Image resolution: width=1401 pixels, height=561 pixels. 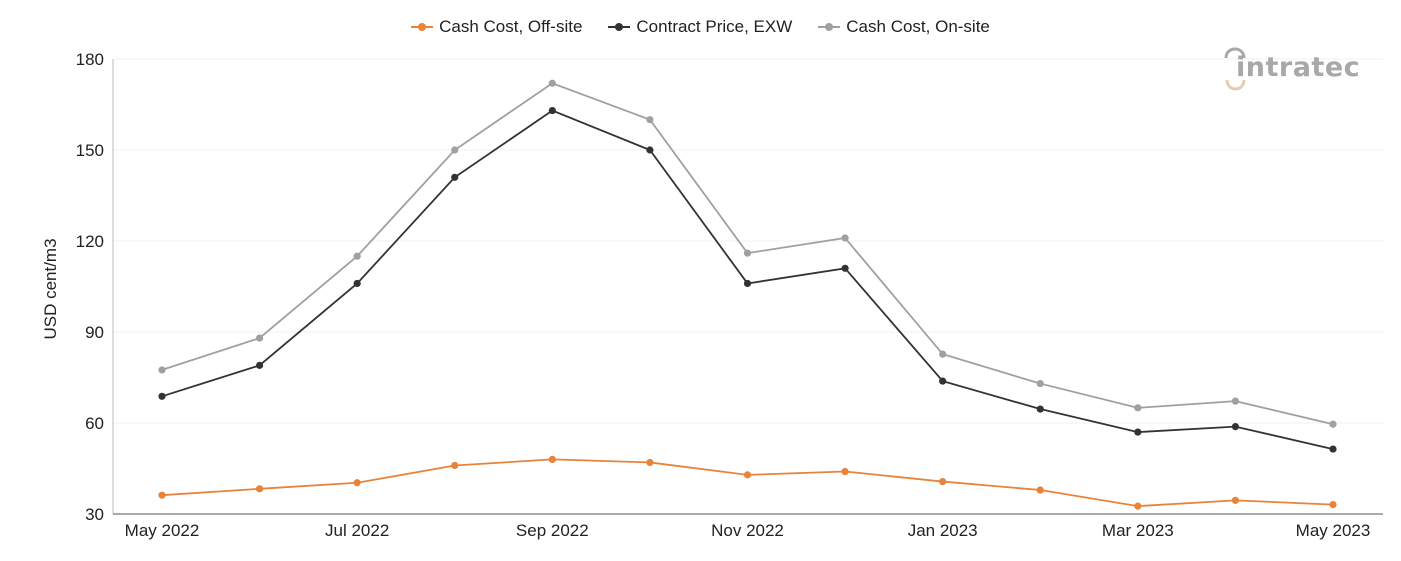 What do you see at coordinates (918, 26) in the screenshot?
I see `legend-label: Cash Cost, On-site` at bounding box center [918, 26].